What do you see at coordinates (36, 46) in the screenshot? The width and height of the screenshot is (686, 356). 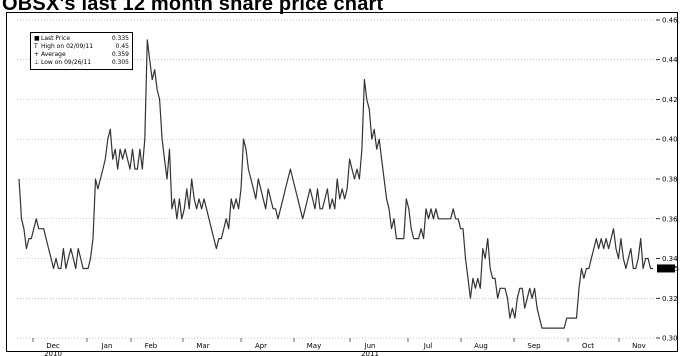 I see `high-marker-icon: T` at bounding box center [36, 46].